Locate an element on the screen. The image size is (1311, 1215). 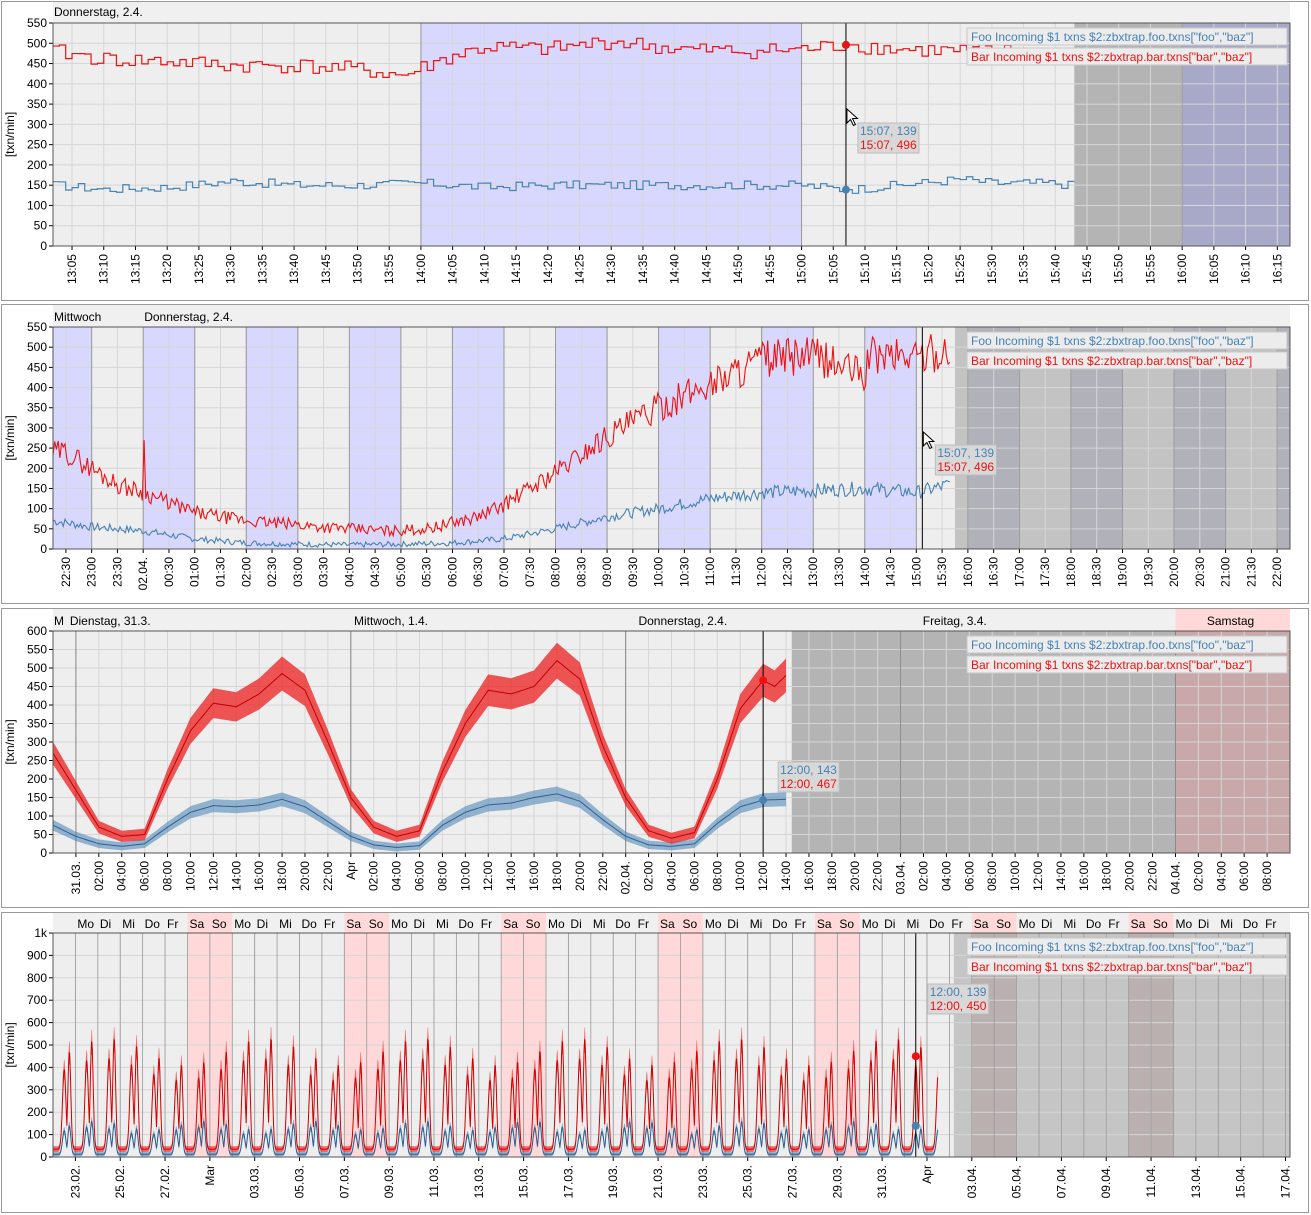
x-tick-label: 04:30 is located at coordinates (375, 572).